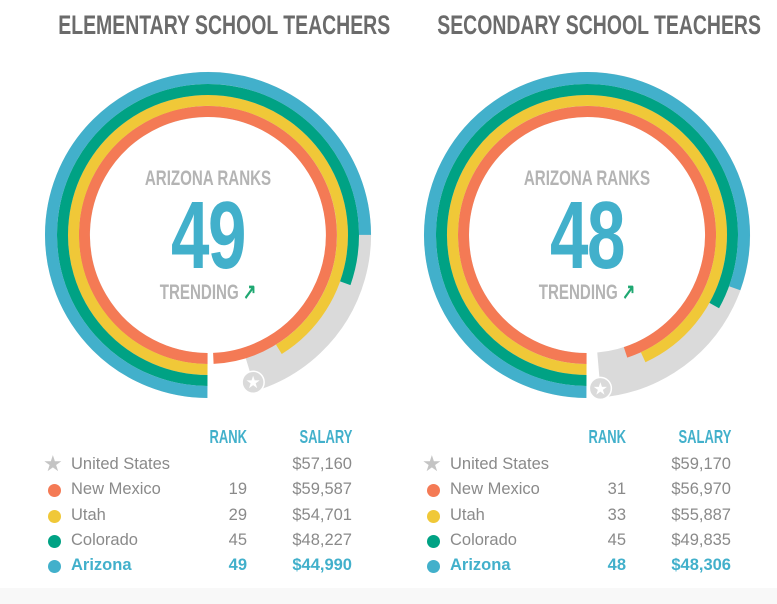 This screenshot has width=777, height=604. I want to click on table-row: New Mexico 31 $56,970, so click(569, 490).